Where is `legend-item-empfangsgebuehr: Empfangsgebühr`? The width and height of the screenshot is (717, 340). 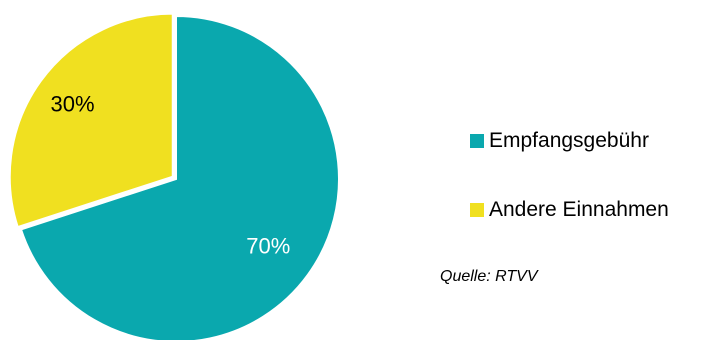
legend-item-empfangsgebuehr: Empfangsgebühr is located at coordinates (569, 141).